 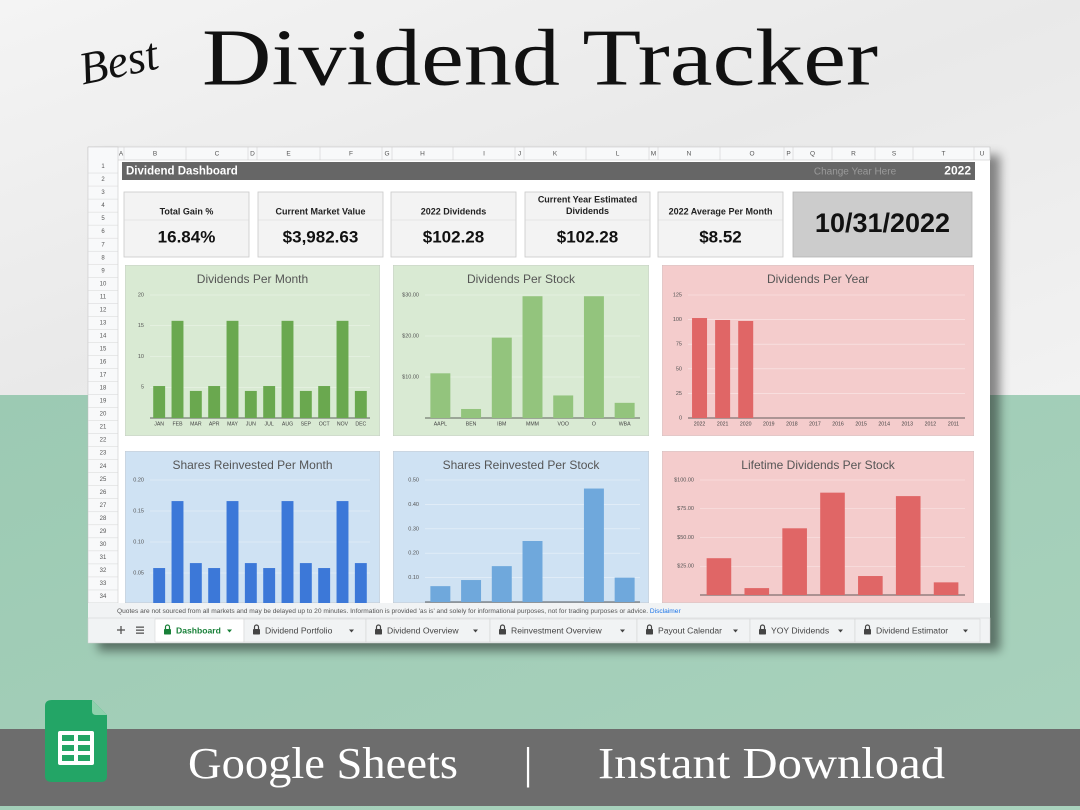 I want to click on row-number: 26, so click(x=103, y=493).